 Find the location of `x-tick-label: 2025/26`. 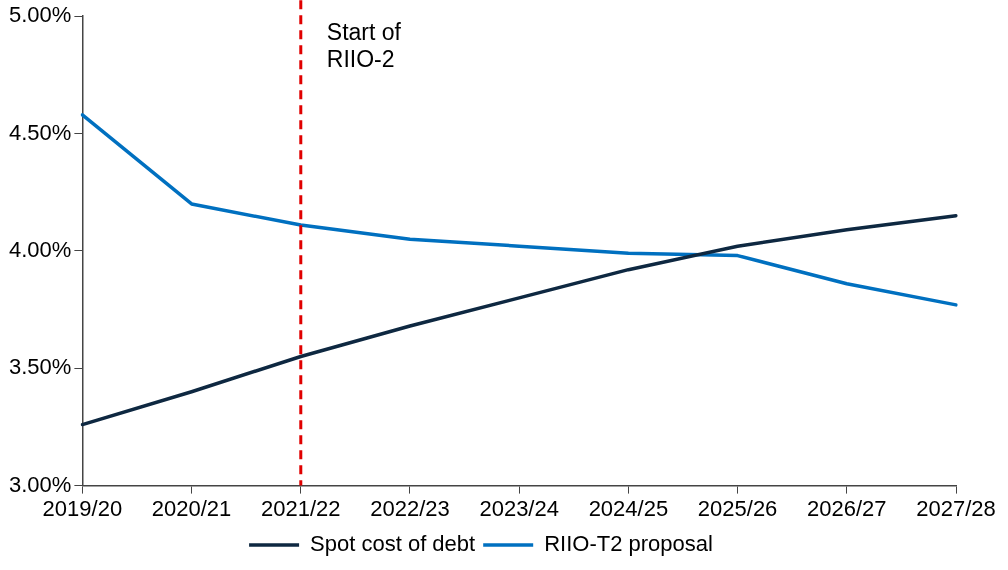

x-tick-label: 2025/26 is located at coordinates (737, 508).